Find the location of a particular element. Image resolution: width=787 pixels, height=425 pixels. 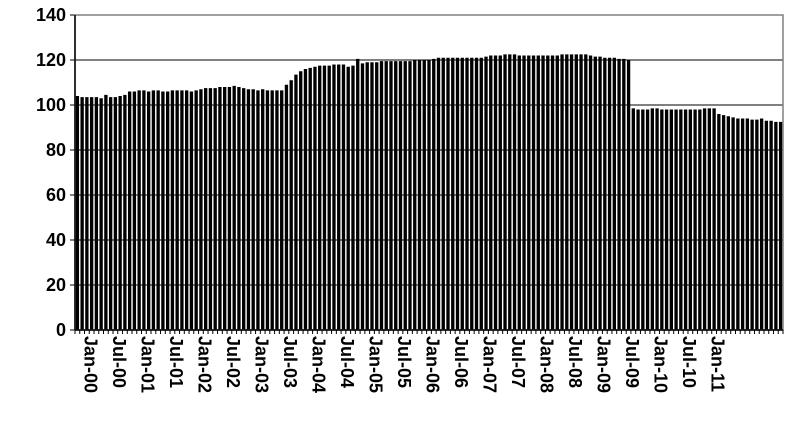

x-tick-label: Jan-08 is located at coordinates (547, 364).